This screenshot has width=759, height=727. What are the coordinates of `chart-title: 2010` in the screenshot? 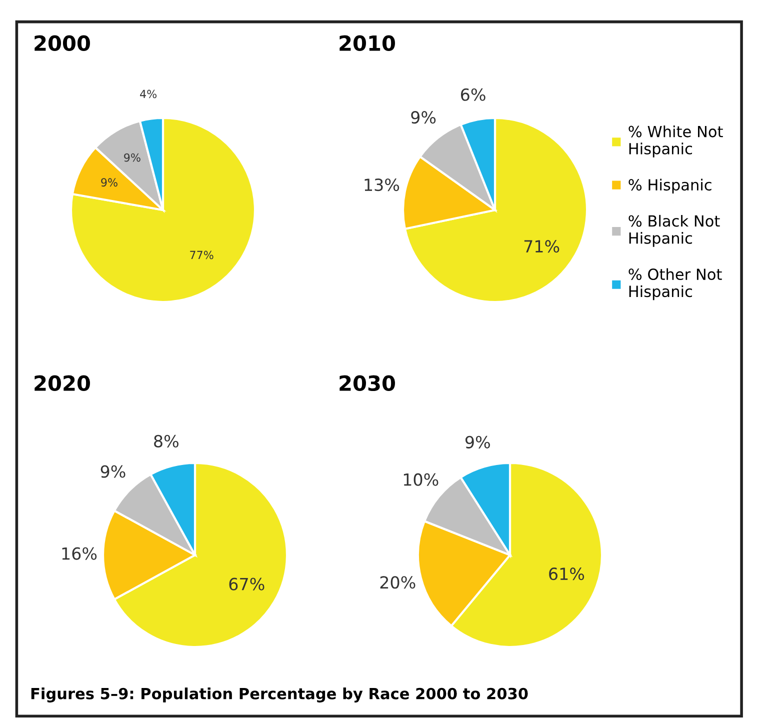 It's located at (367, 43).